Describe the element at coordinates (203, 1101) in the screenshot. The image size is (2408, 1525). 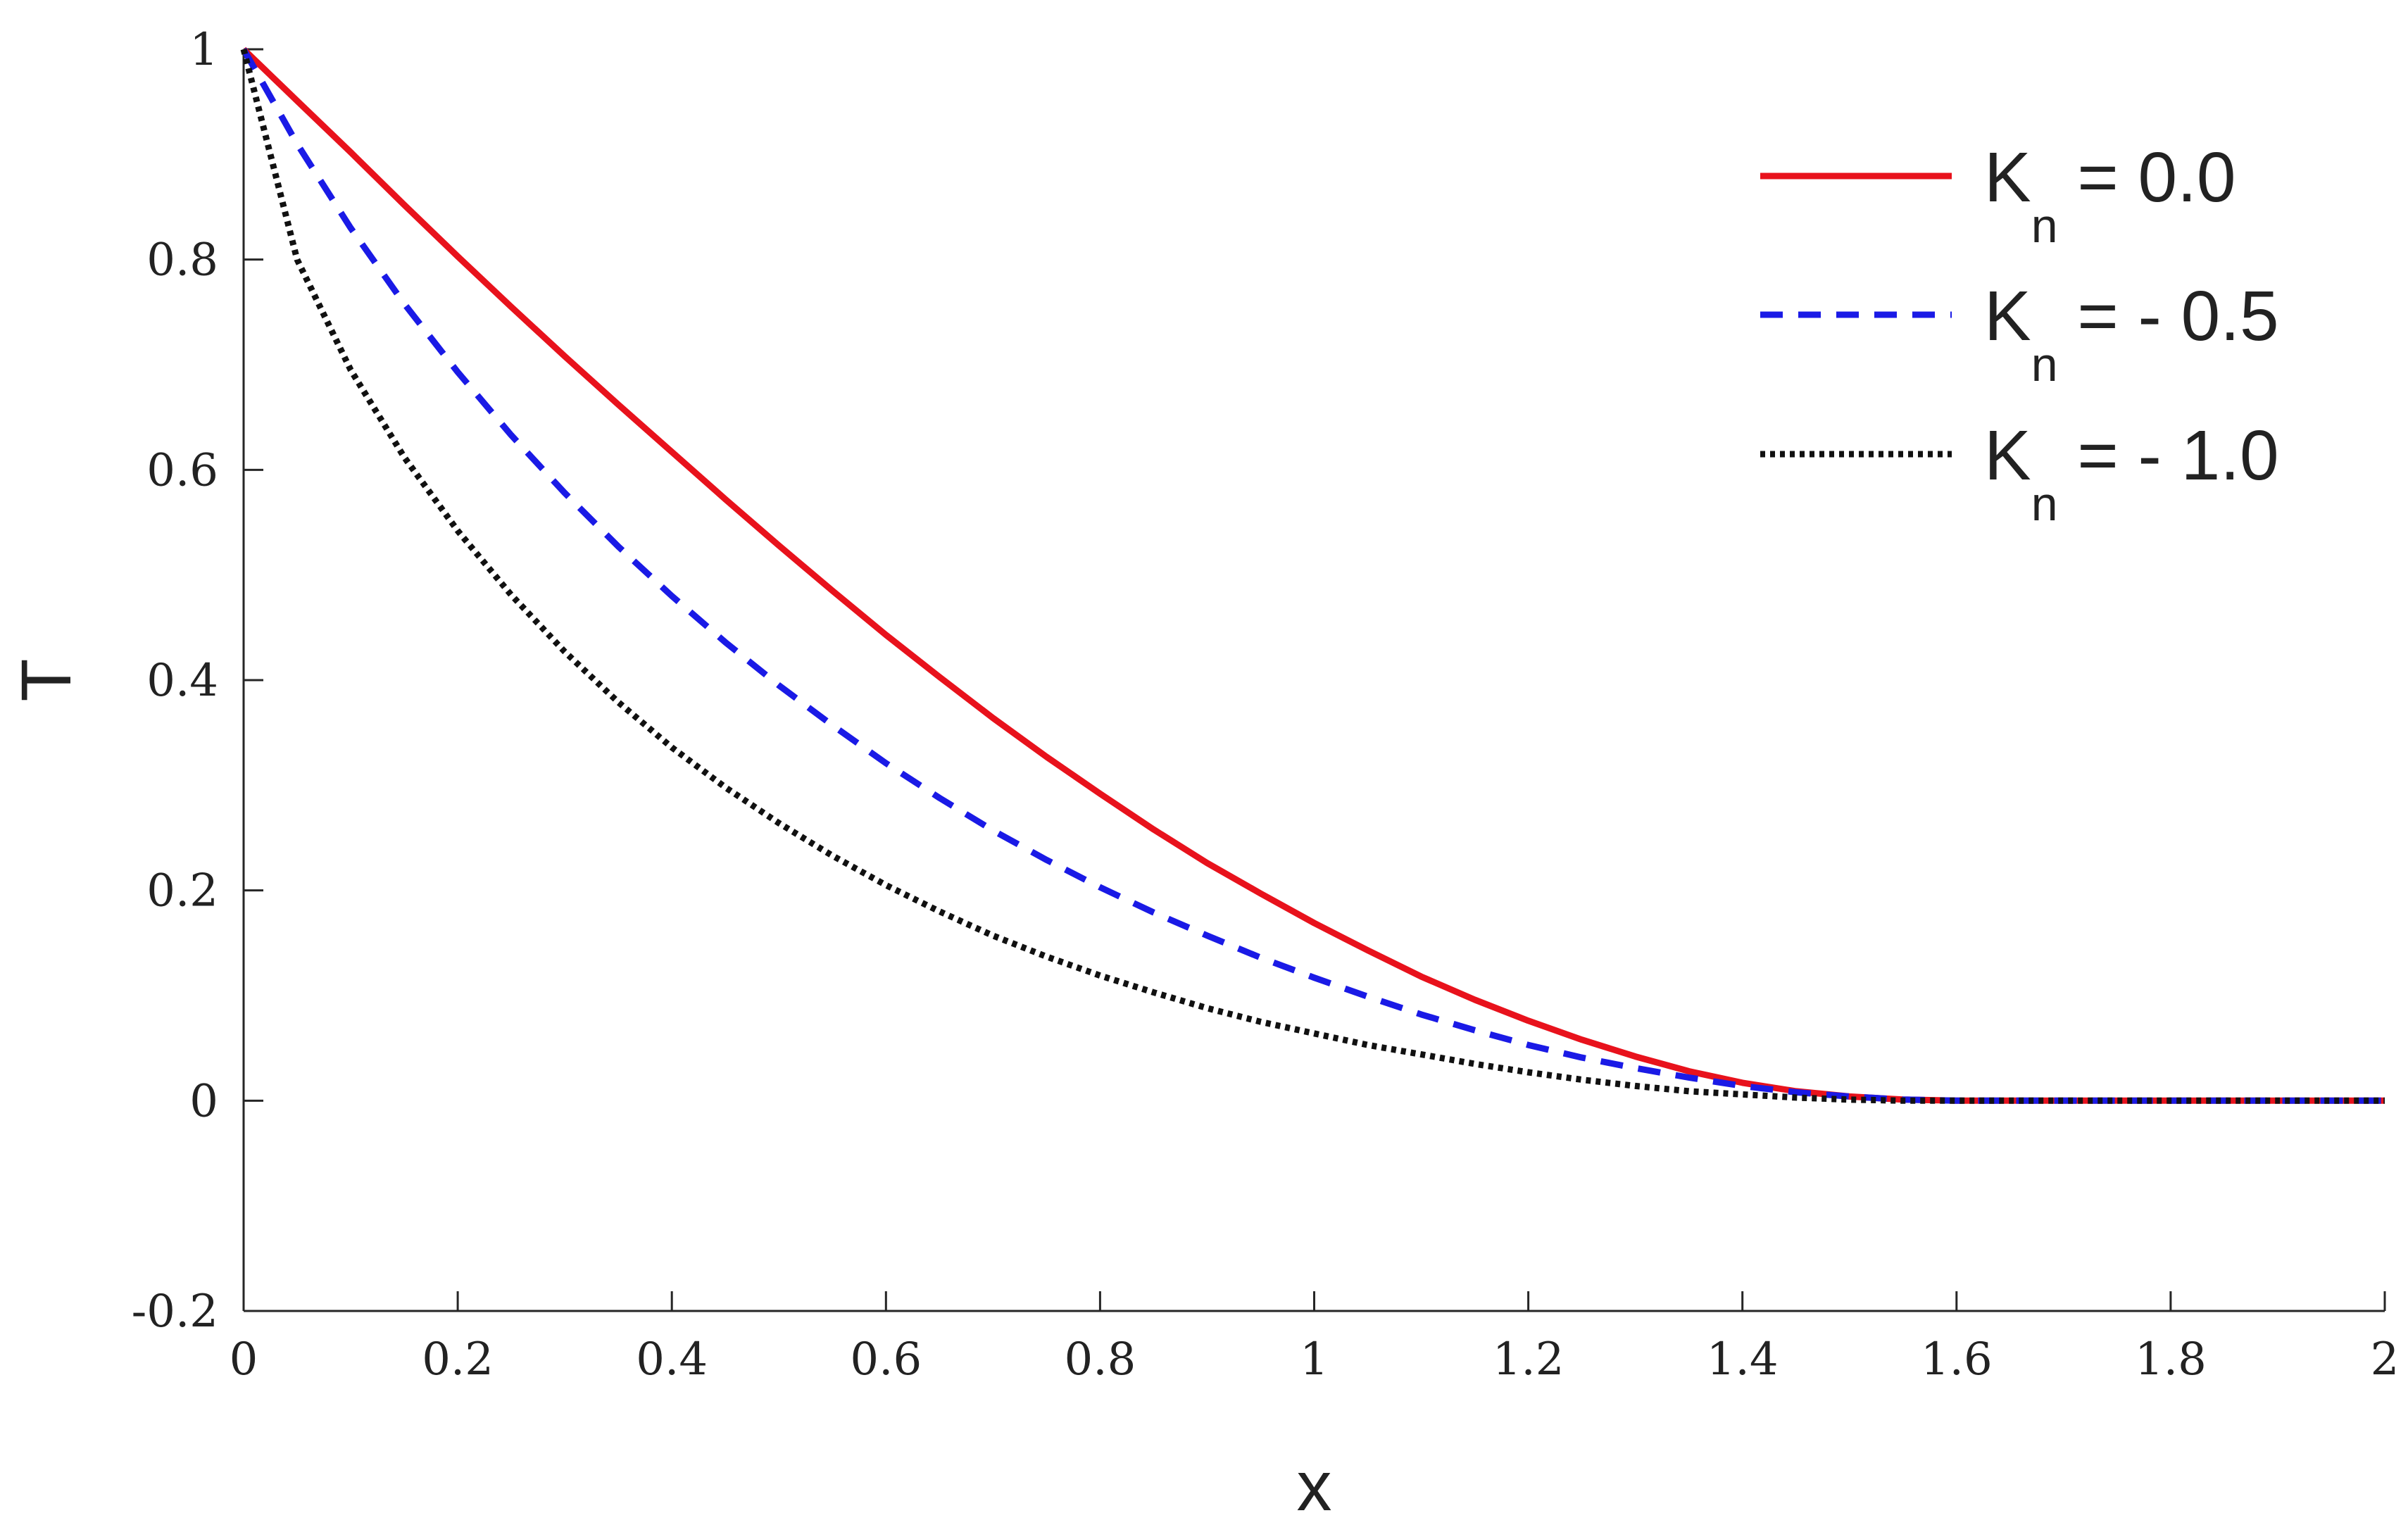
I see `y-tick-label: 0` at that location.